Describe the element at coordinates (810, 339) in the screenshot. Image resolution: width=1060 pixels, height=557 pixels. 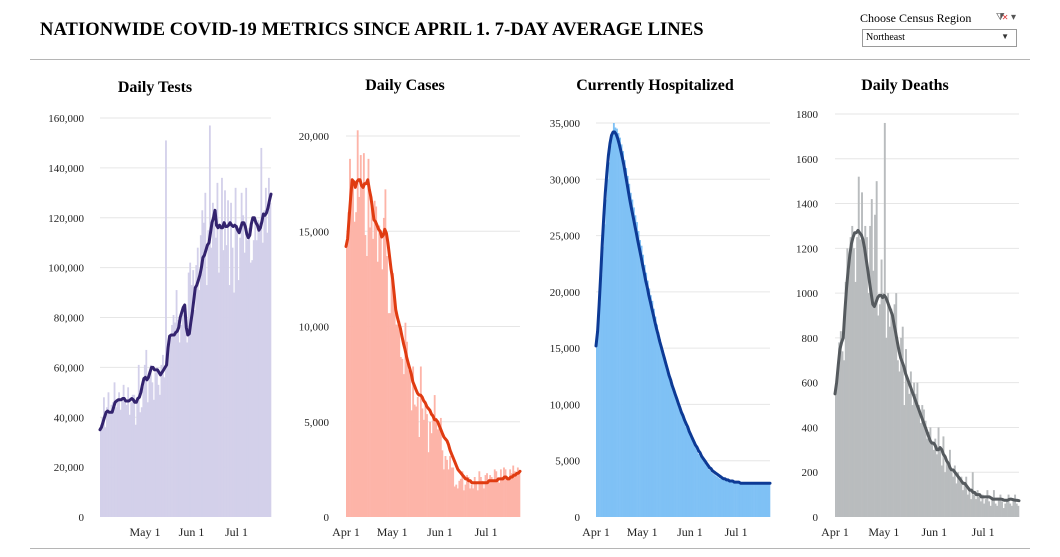
I see `daily-deaths-y-tick-label: 800` at that location.